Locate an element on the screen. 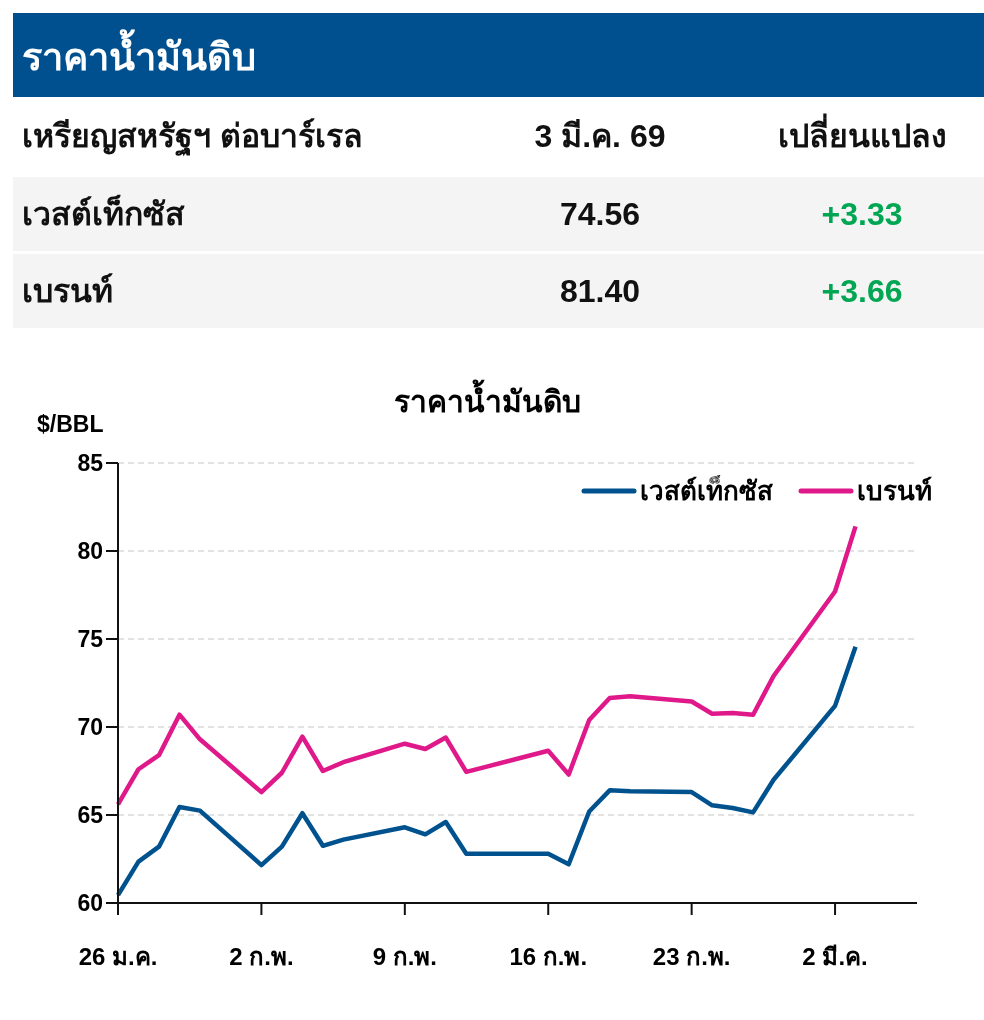  text: เปลี่ยนแปลง is located at coordinates (862, 133).